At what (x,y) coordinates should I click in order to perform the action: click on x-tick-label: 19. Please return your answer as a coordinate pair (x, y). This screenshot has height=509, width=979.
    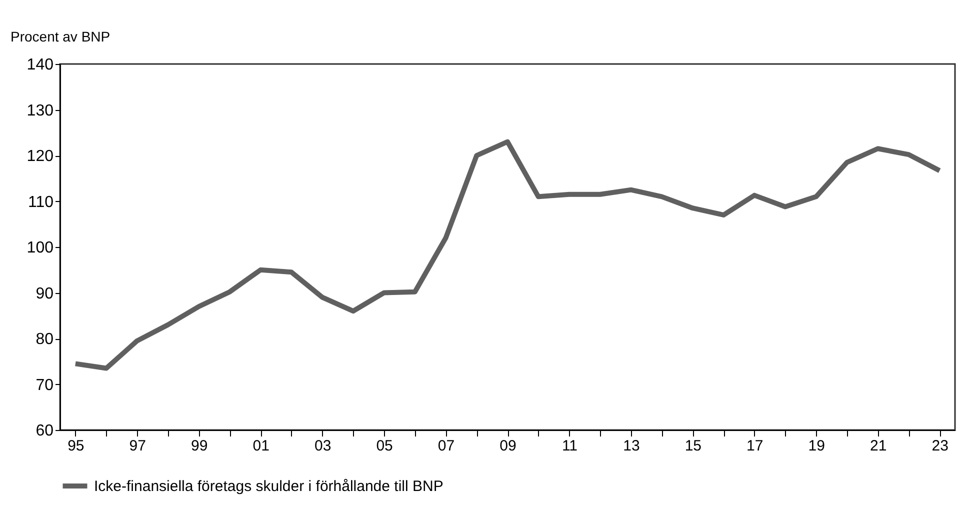
    Looking at the image, I should click on (816, 446).